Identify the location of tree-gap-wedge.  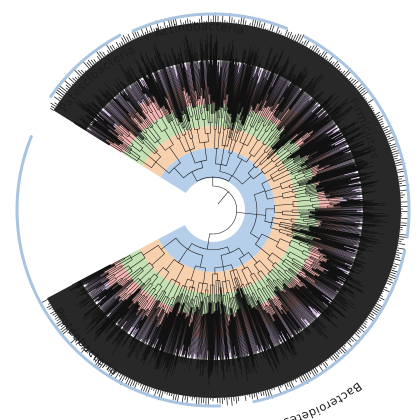
(100, 176).